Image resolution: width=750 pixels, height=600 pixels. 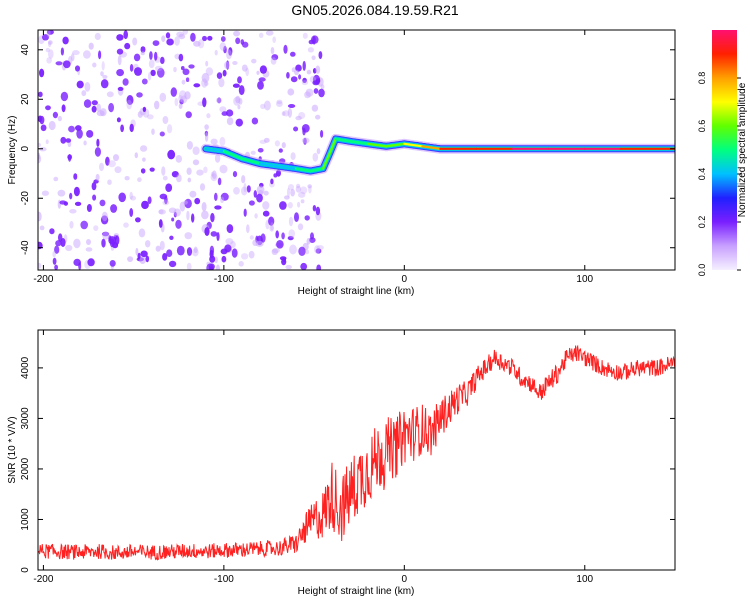 What do you see at coordinates (702, 126) in the screenshot?
I see `colorbar-tick-label: 0.6` at bounding box center [702, 126].